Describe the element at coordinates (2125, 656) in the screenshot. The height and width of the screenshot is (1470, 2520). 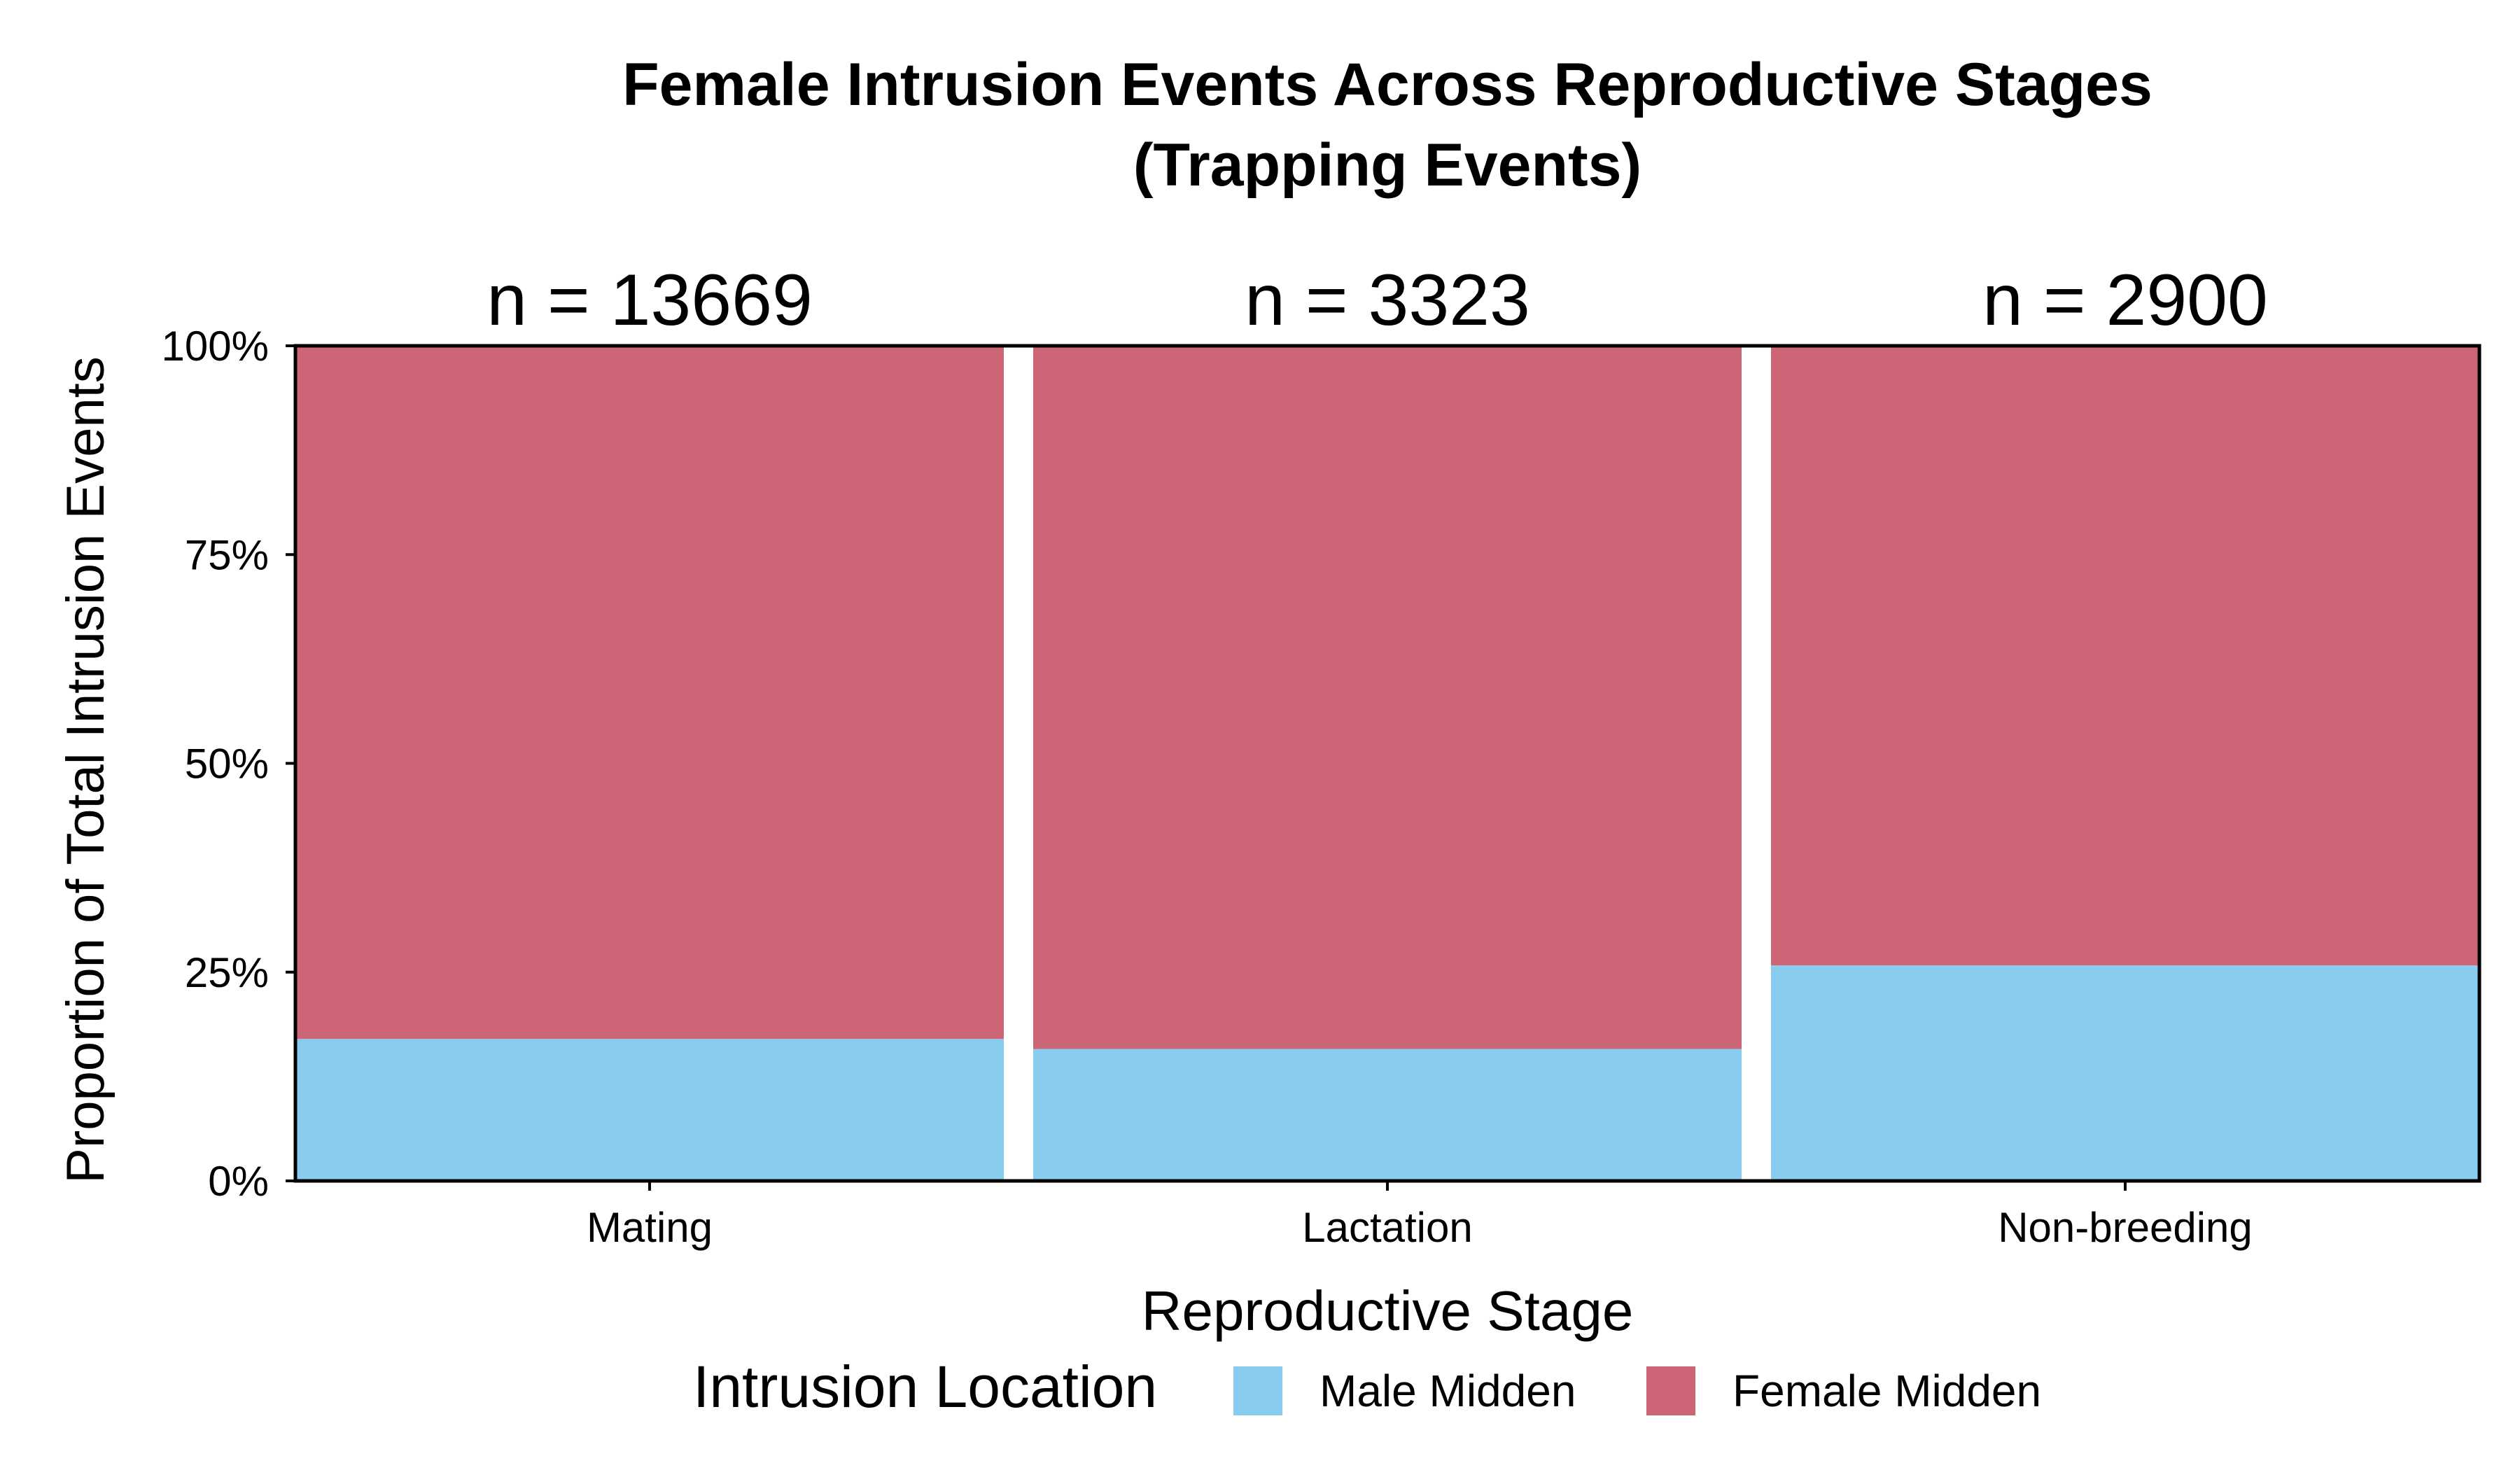
I see `bar-female-midden-non-breeding` at that location.